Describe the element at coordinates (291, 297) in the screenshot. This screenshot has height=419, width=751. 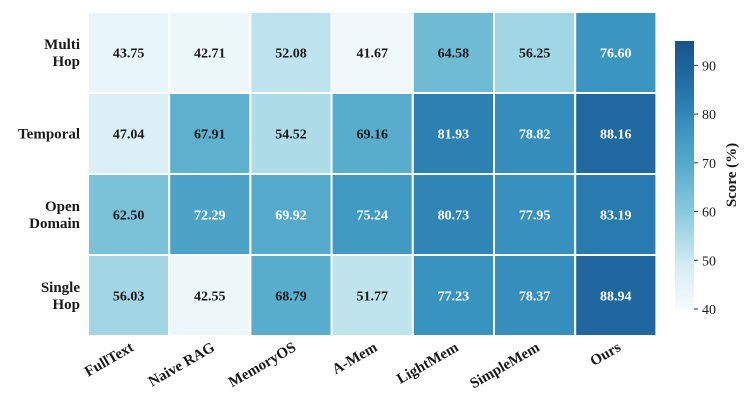
I see `cell-value-label: 68.79` at that location.